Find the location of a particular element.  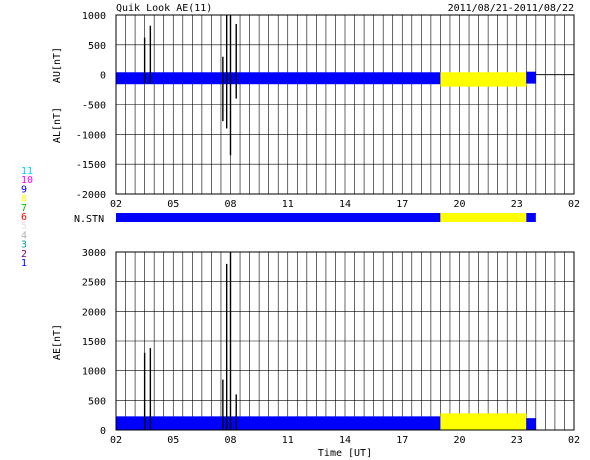

legend-label-5: 5 is located at coordinates (24, 226).